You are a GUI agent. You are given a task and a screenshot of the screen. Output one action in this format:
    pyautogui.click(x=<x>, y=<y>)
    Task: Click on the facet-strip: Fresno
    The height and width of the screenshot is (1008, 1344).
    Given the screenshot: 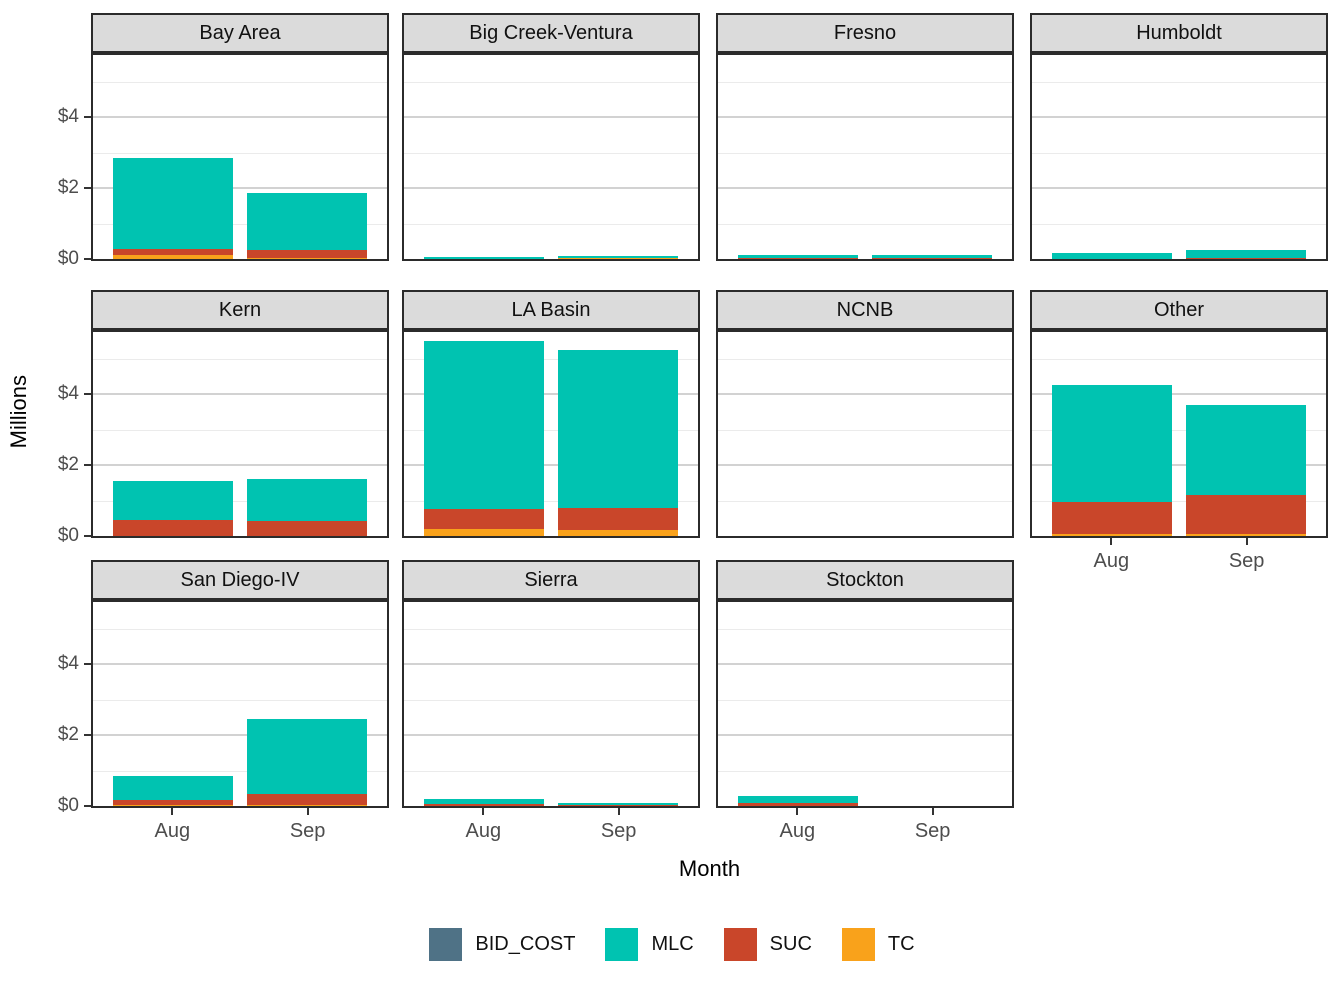 What is the action you would take?
    pyautogui.click(x=865, y=34)
    